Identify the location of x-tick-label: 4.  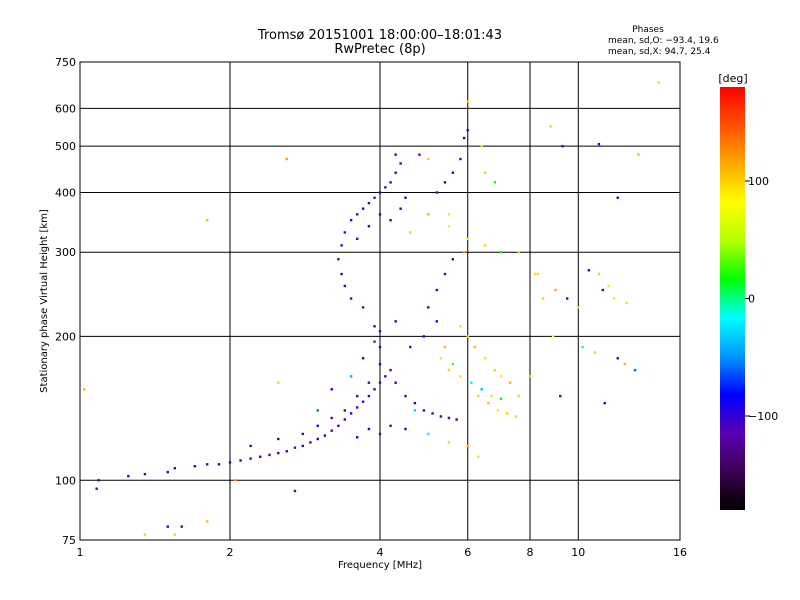
(380, 552).